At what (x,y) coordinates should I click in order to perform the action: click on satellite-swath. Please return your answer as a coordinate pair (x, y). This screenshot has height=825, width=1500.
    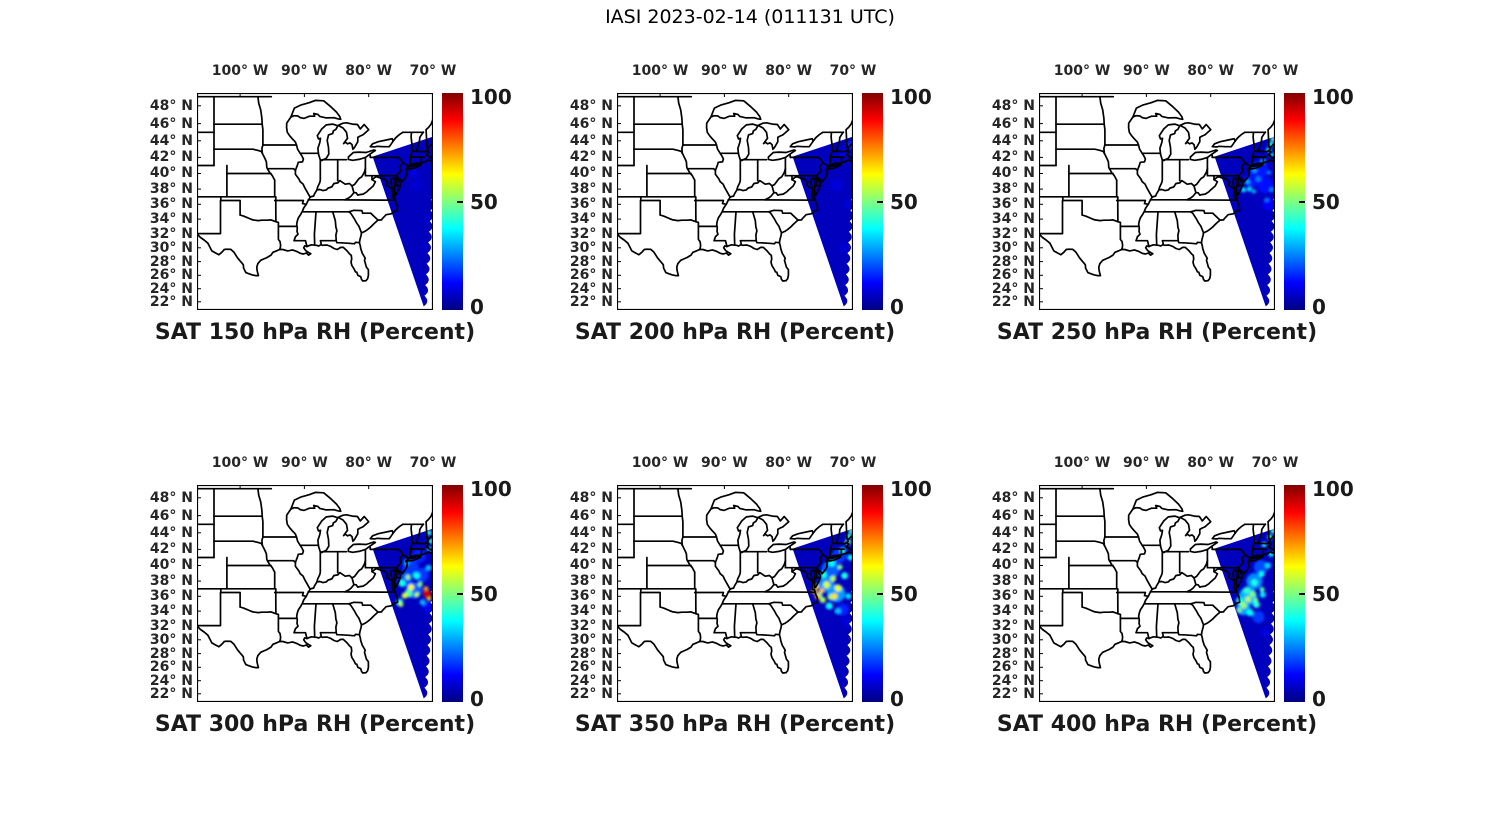
    Looking at the image, I should click on (402, 221).